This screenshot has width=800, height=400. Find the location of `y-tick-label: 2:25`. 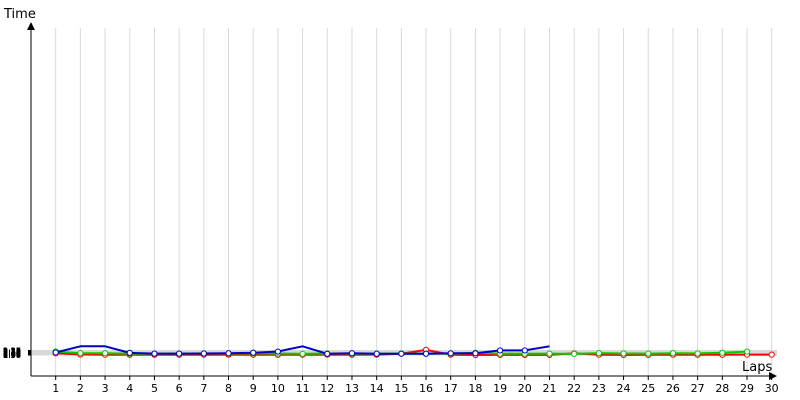

y-tick-label: 2:25 is located at coordinates (12, 351).